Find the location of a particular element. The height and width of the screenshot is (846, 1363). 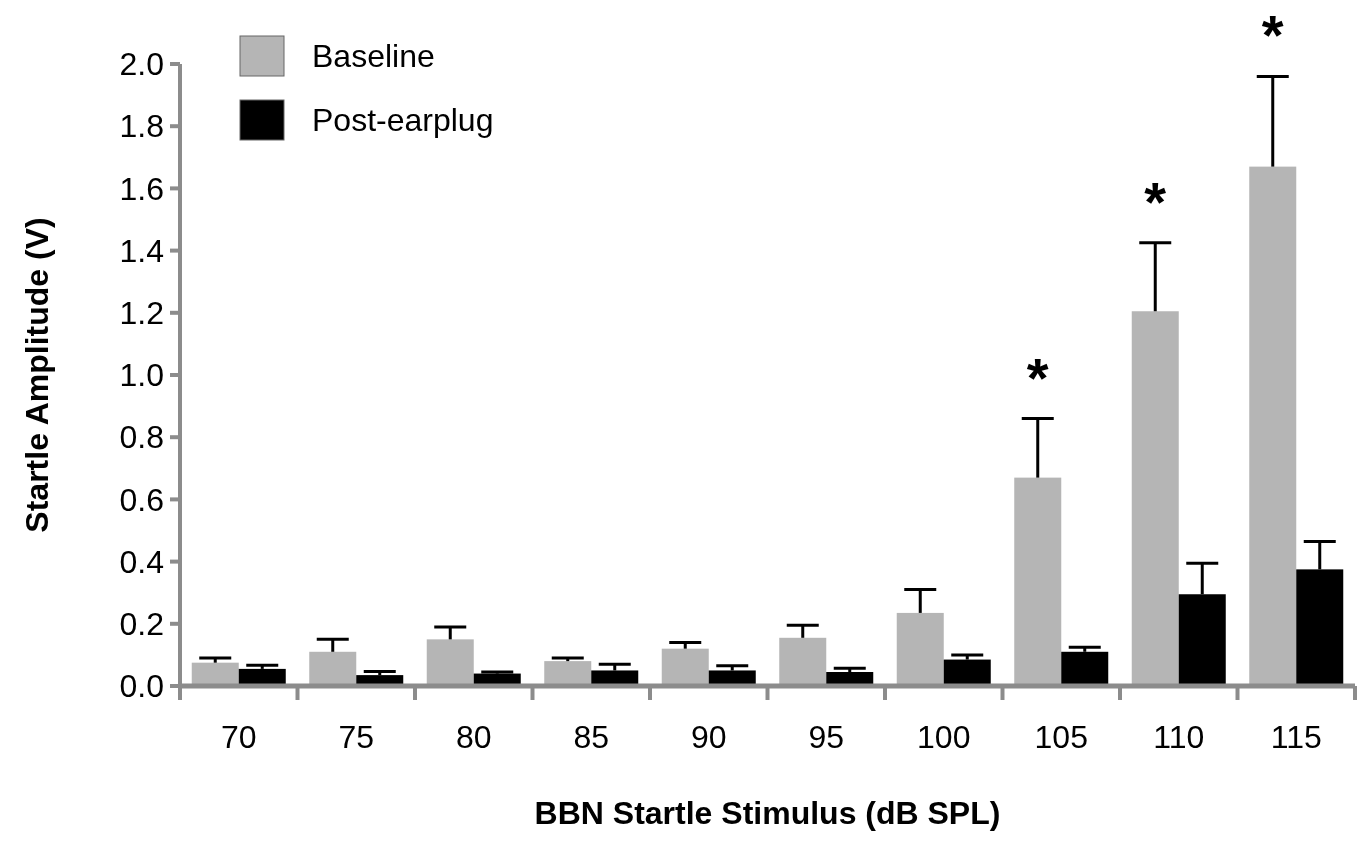

x-tick-label: 110 is located at coordinates (1179, 737).